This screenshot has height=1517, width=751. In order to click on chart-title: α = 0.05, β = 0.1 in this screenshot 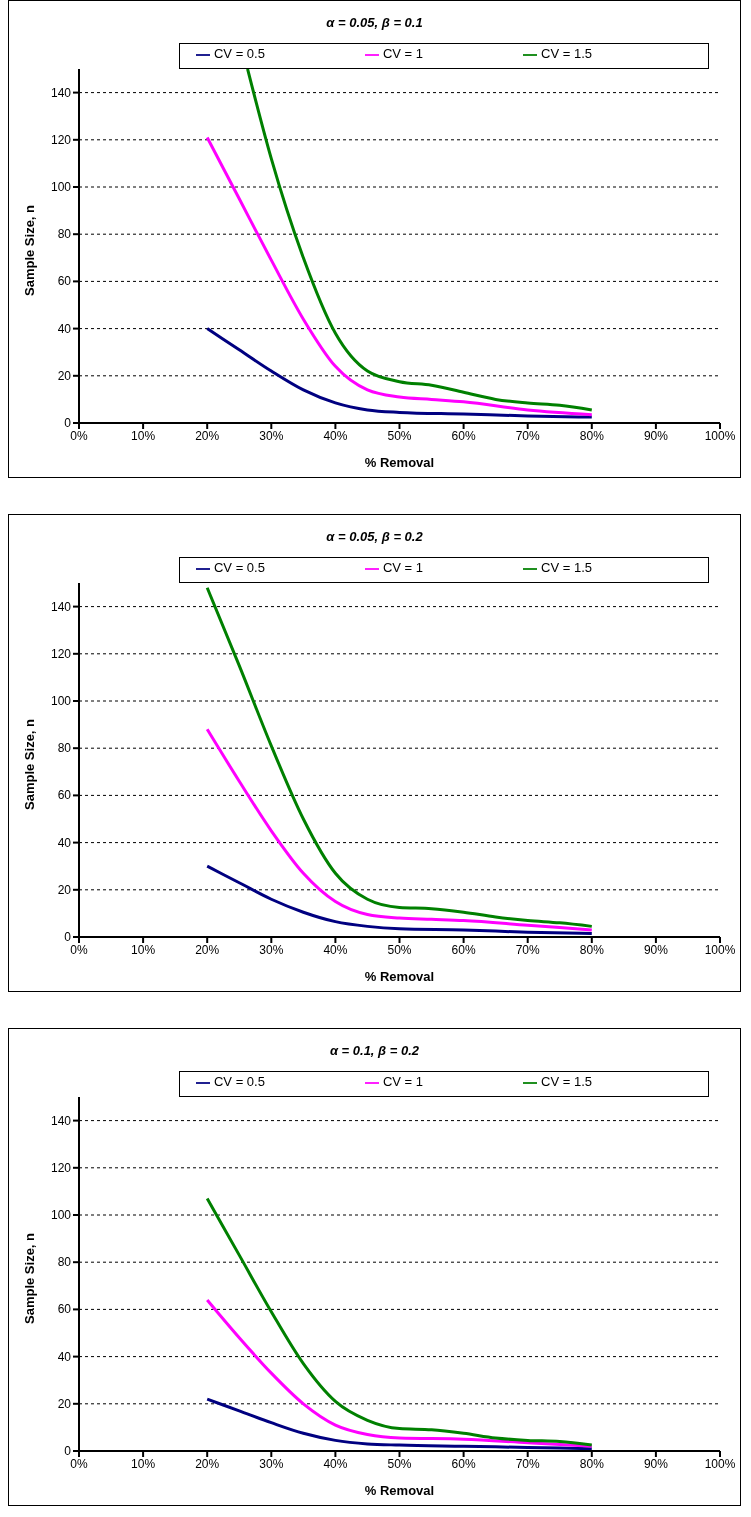, I will do `click(374, 23)`.